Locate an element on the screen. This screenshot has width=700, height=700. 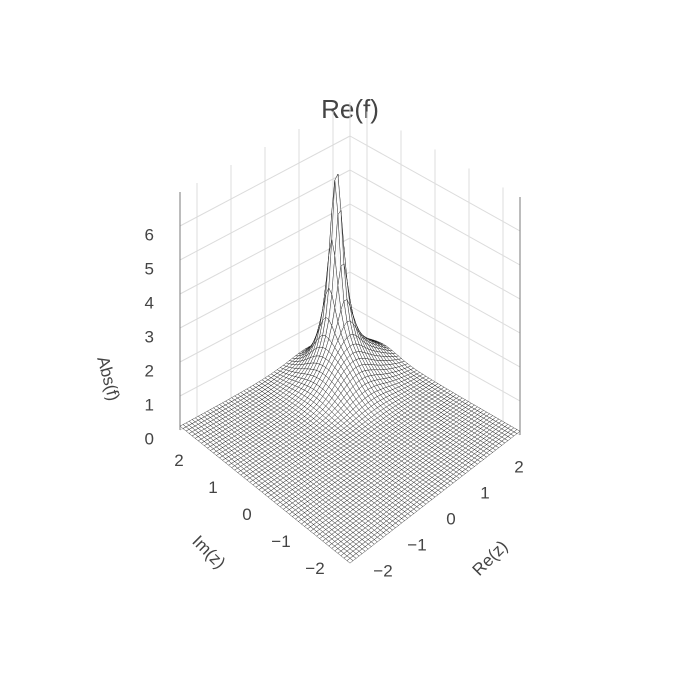
z-axis-label: Abs(f) is located at coordinates (108, 378).